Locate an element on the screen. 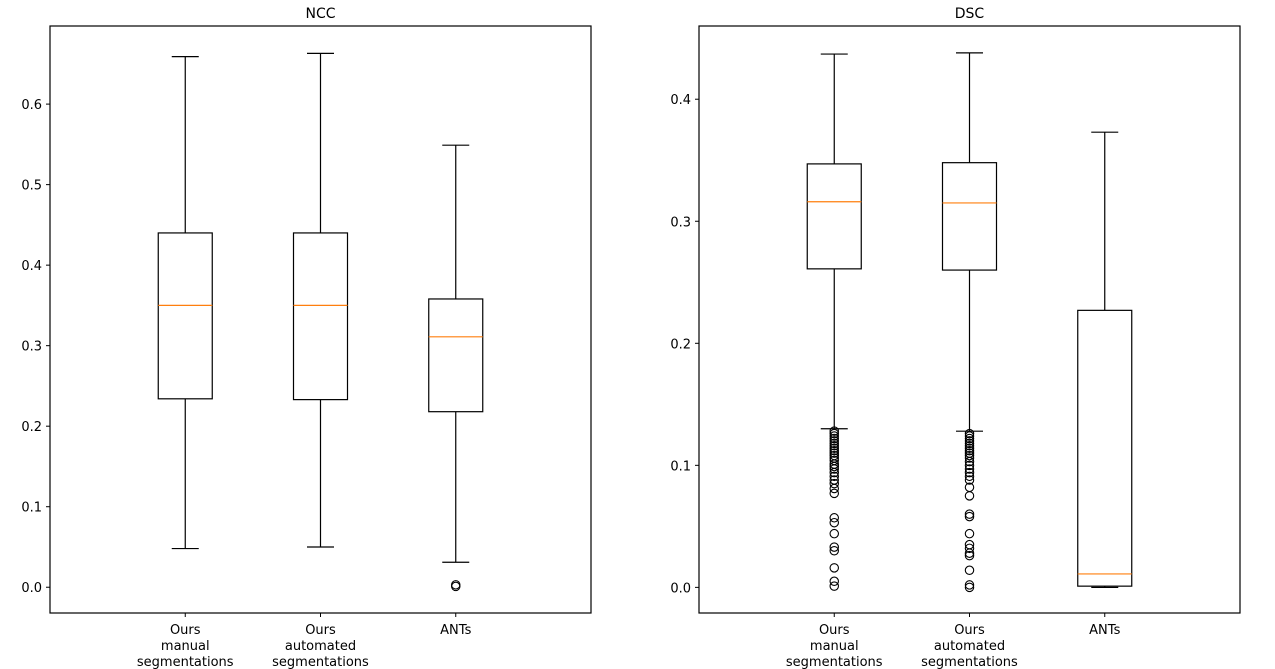 The width and height of the screenshot is (1275, 669). y-tick-label: 0.5 is located at coordinates (31, 186).